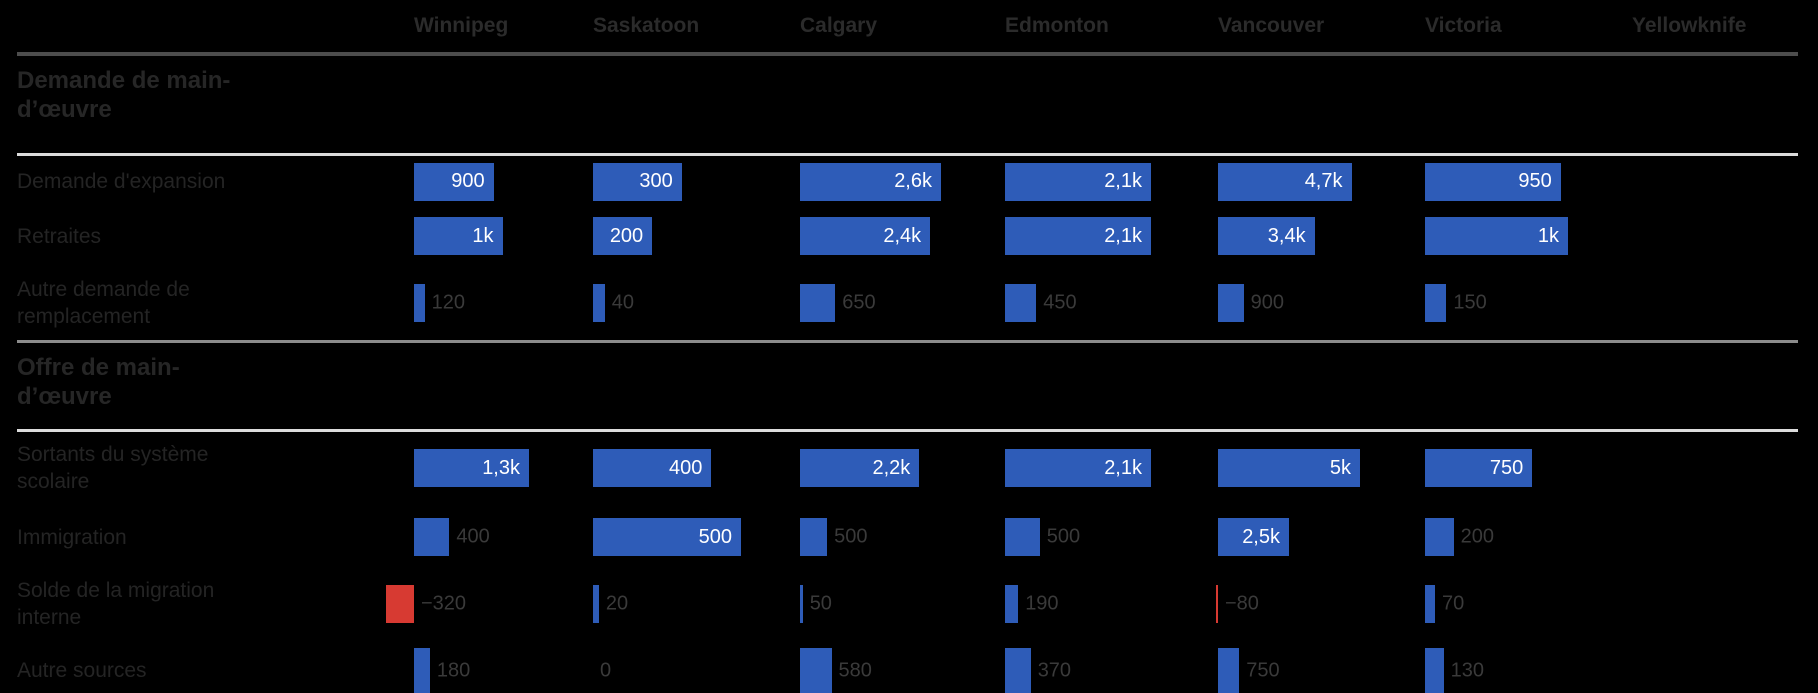  I want to click on value-label: −320, so click(444, 603).